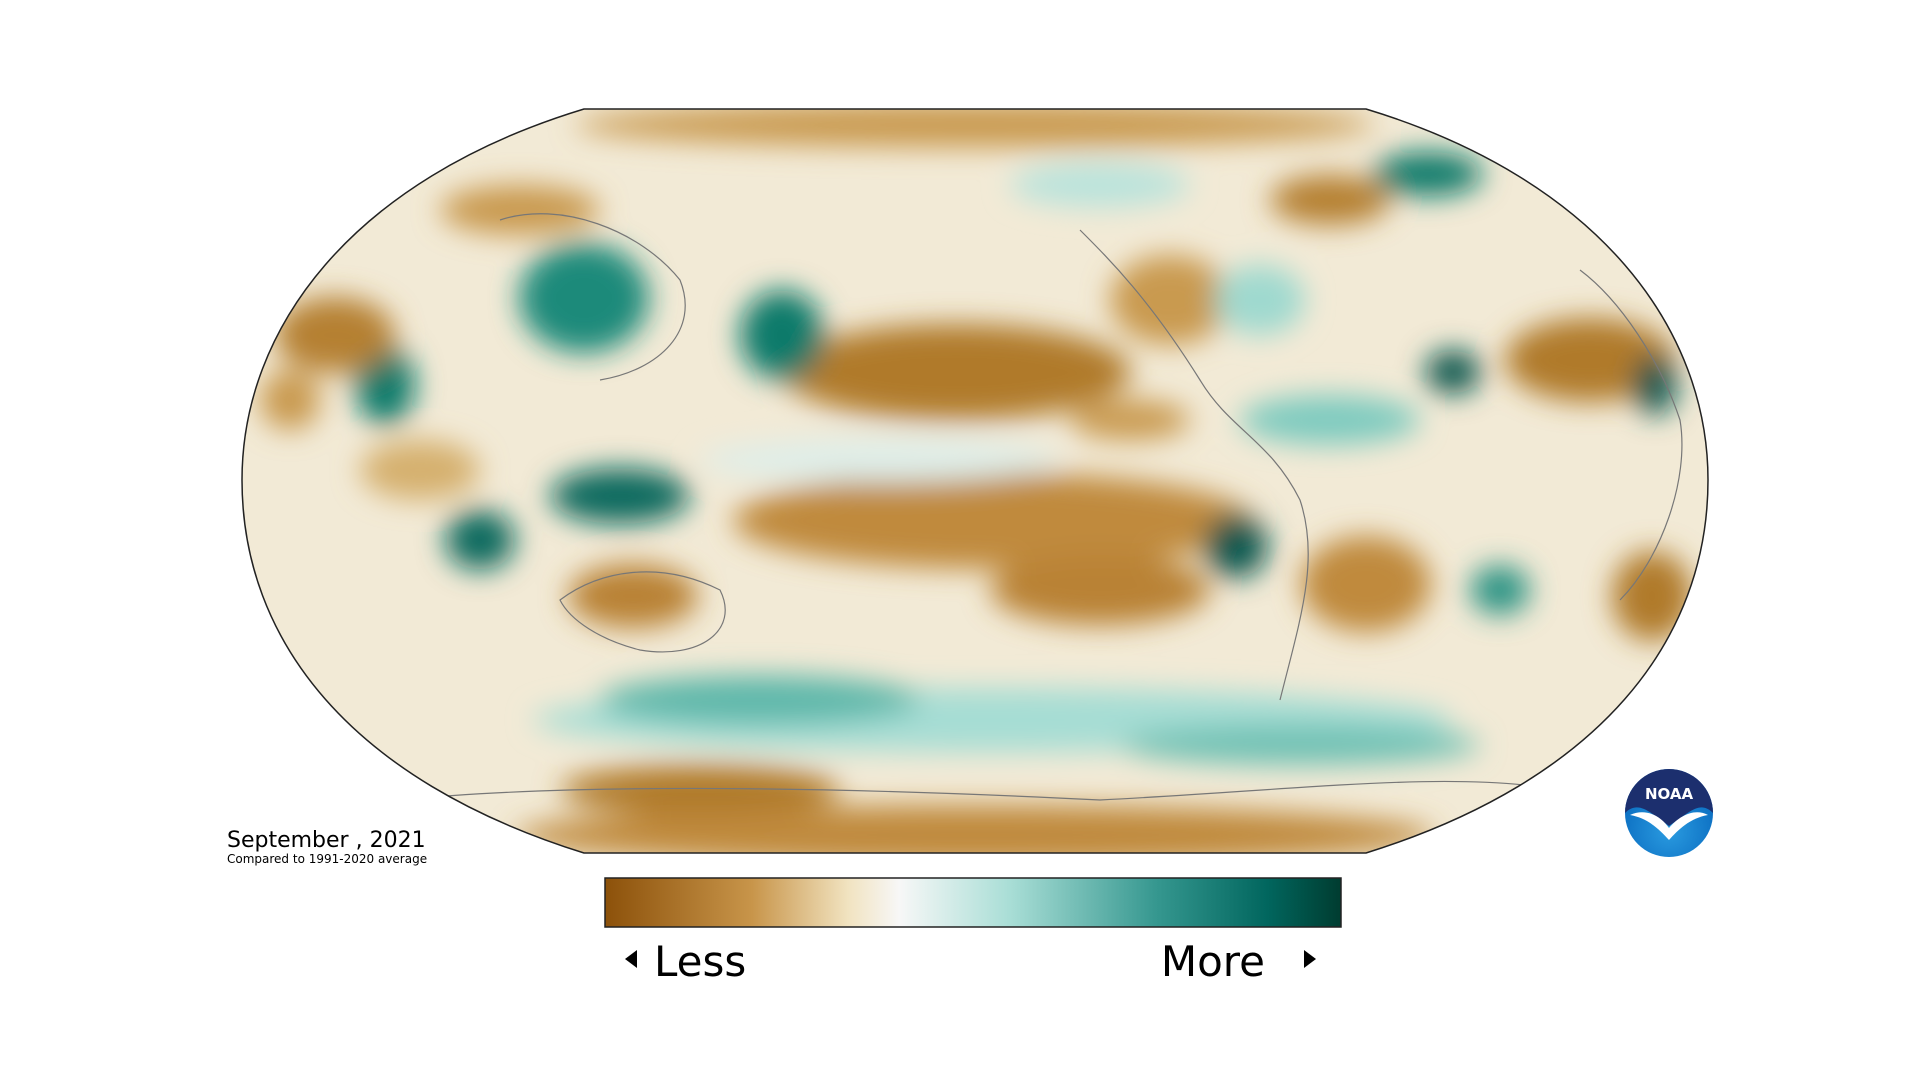 This screenshot has height=1080, width=1920. What do you see at coordinates (327, 859) in the screenshot?
I see `map-subtitle: Compared to 1991-2020 average` at bounding box center [327, 859].